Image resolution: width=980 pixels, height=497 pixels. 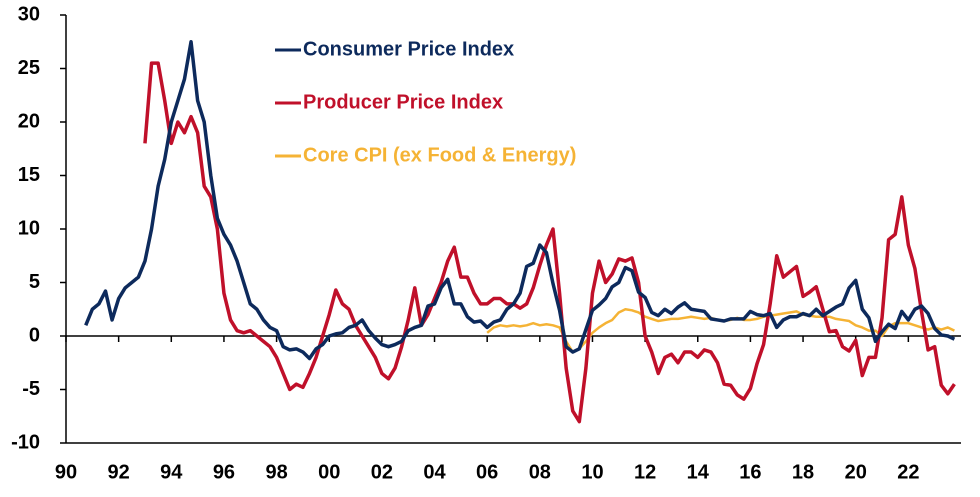 What do you see at coordinates (698, 472) in the screenshot?
I see `x-tick-label: 14` at bounding box center [698, 472].